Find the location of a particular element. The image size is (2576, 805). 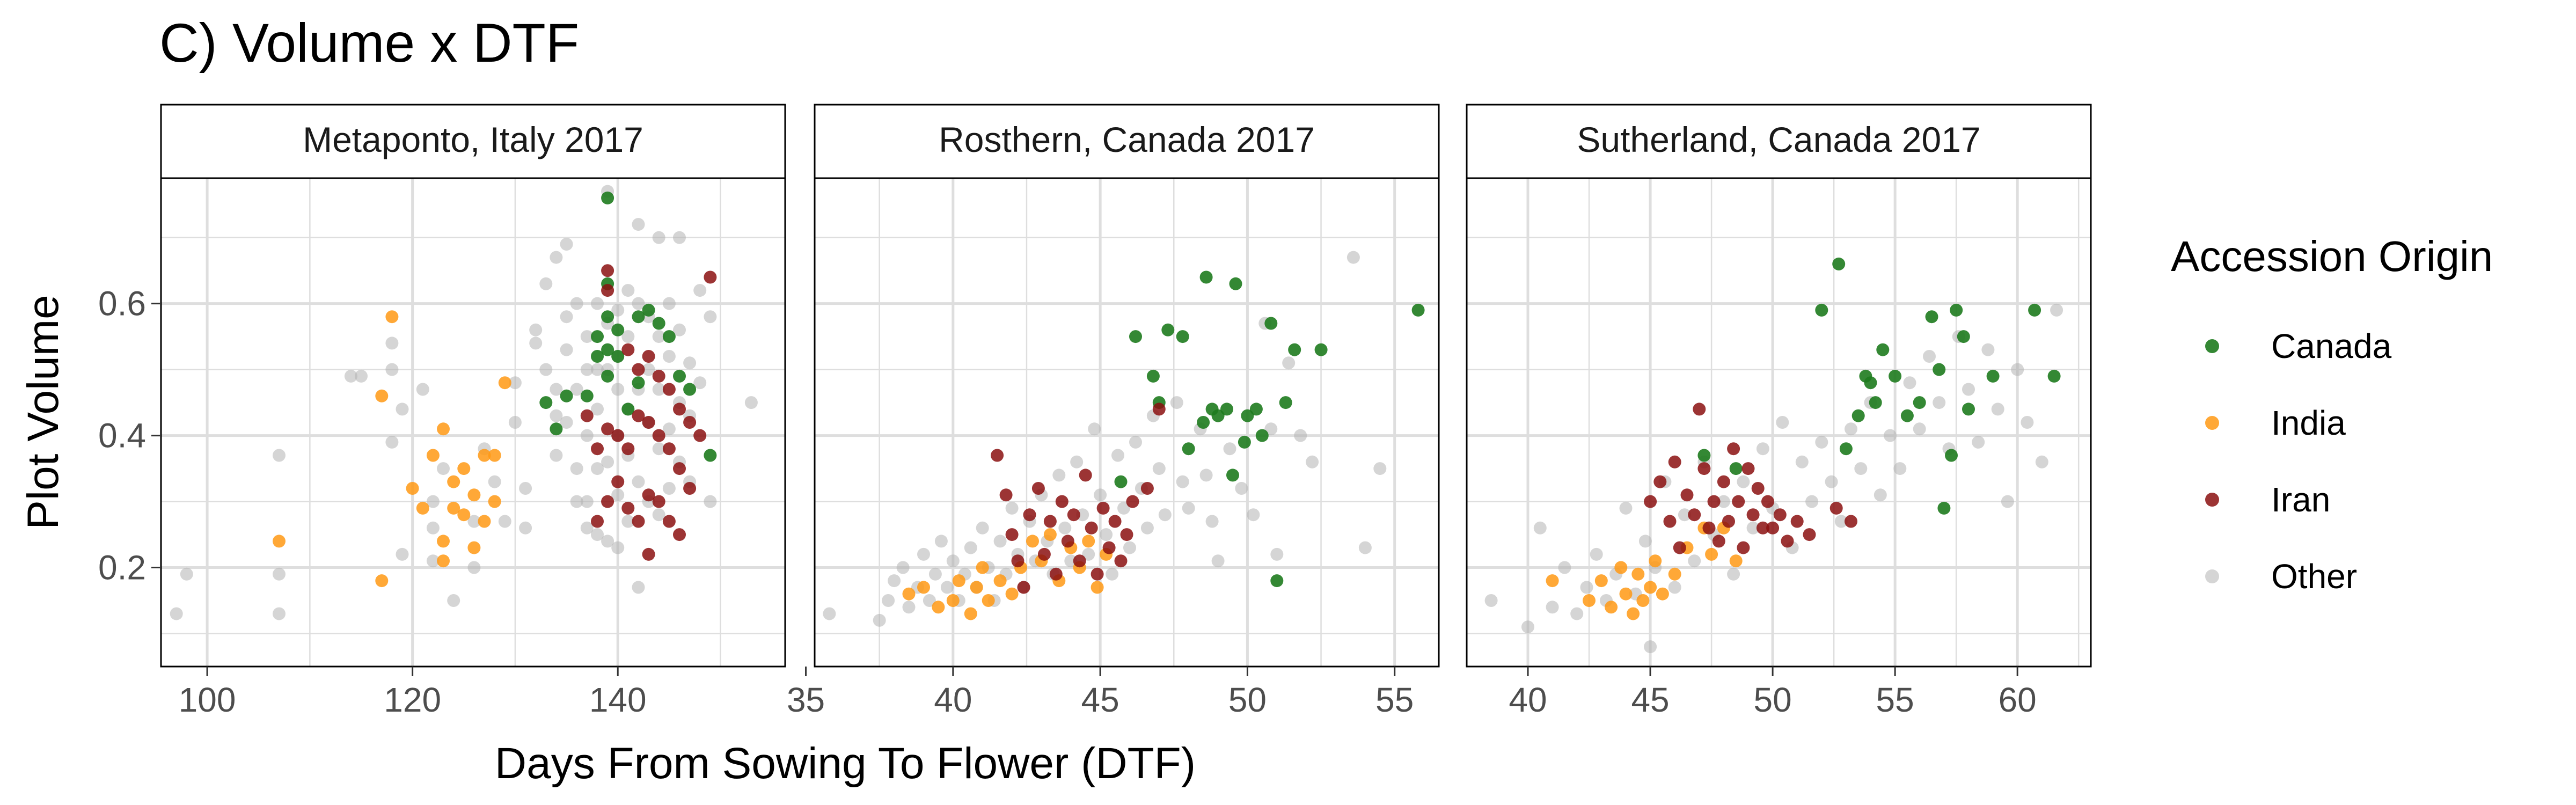

x-tick-label: 35 is located at coordinates (806, 699).